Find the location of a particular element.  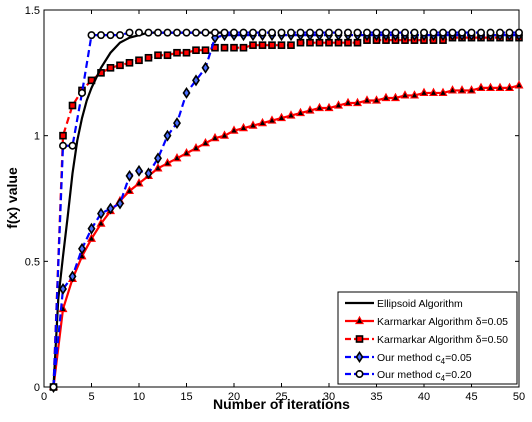

y-tick-label: 1.5 is located at coordinates (32, 11).